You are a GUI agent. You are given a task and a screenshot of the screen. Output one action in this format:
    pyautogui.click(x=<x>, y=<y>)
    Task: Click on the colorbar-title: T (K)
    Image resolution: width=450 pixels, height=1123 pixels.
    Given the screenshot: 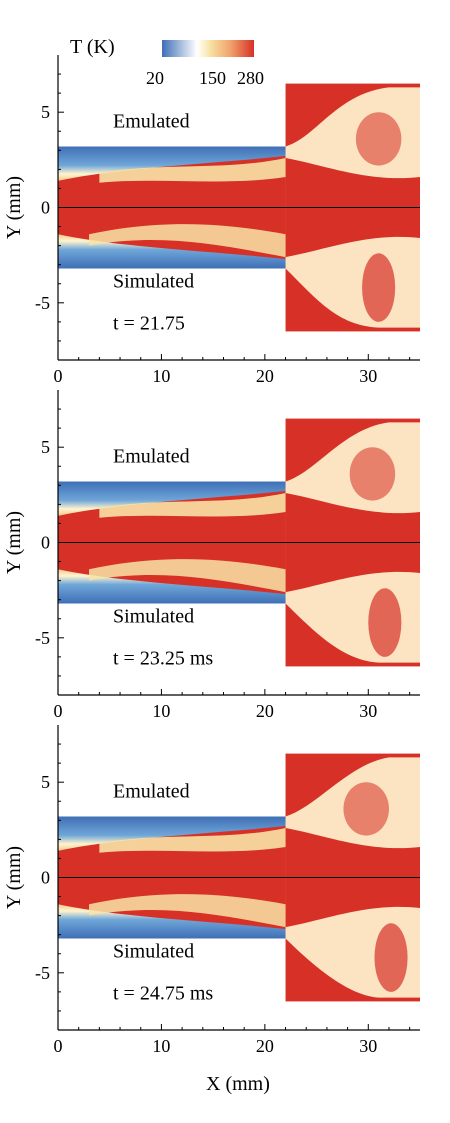 What is the action you would take?
    pyautogui.click(x=92, y=47)
    